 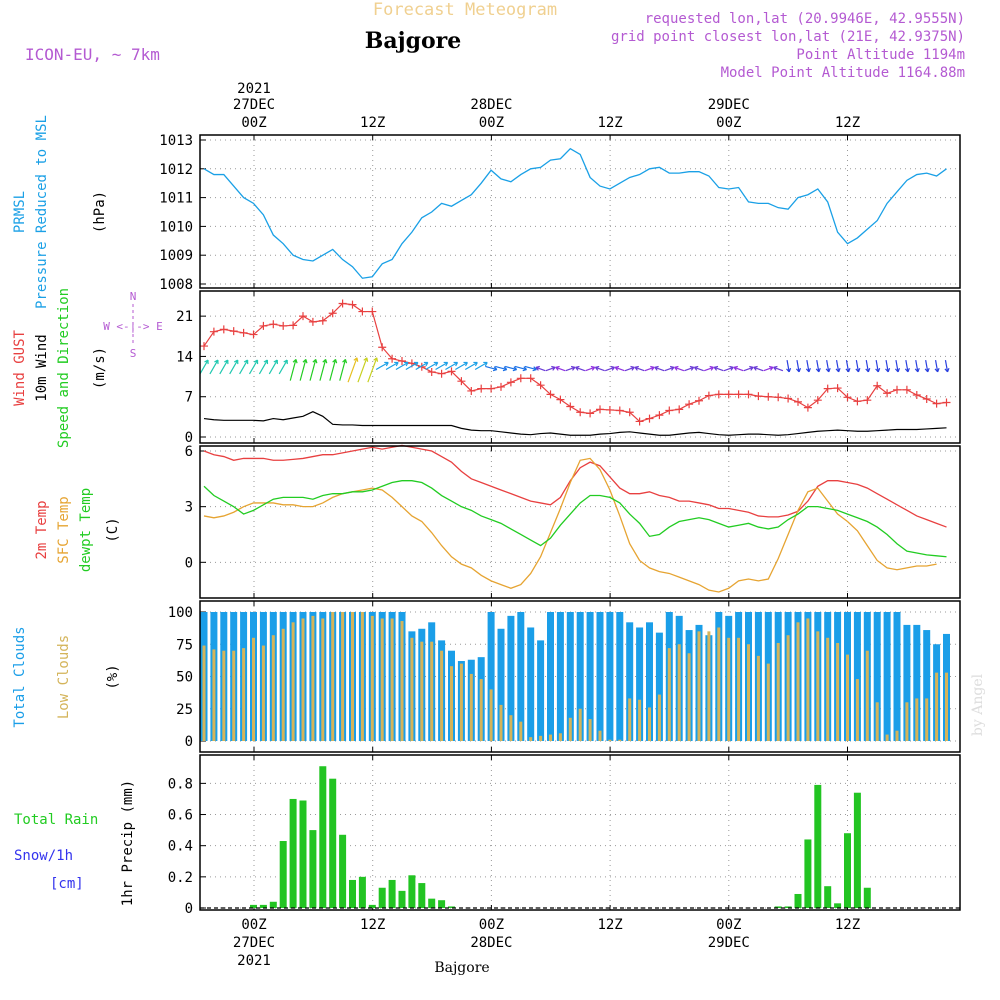 What do you see at coordinates (180, 784) in the screenshot?
I see `ytick-precipitation-4: 0.8` at bounding box center [180, 784].